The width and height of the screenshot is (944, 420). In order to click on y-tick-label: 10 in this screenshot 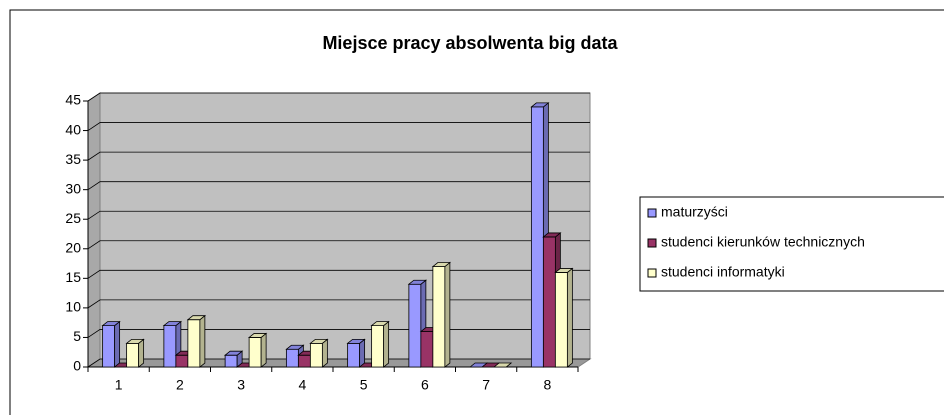, I will do `click(73, 307)`.